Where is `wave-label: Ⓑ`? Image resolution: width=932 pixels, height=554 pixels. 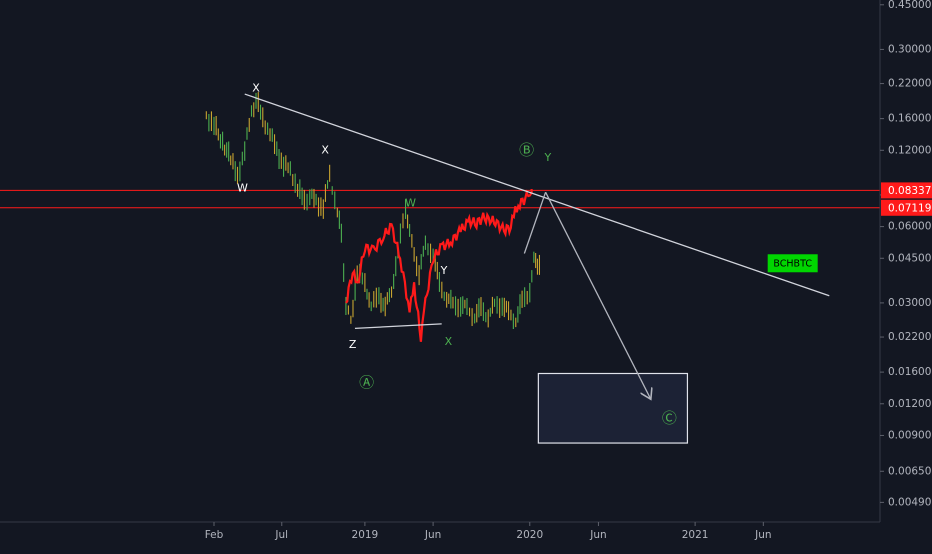
wave-label: Ⓑ is located at coordinates (526, 150).